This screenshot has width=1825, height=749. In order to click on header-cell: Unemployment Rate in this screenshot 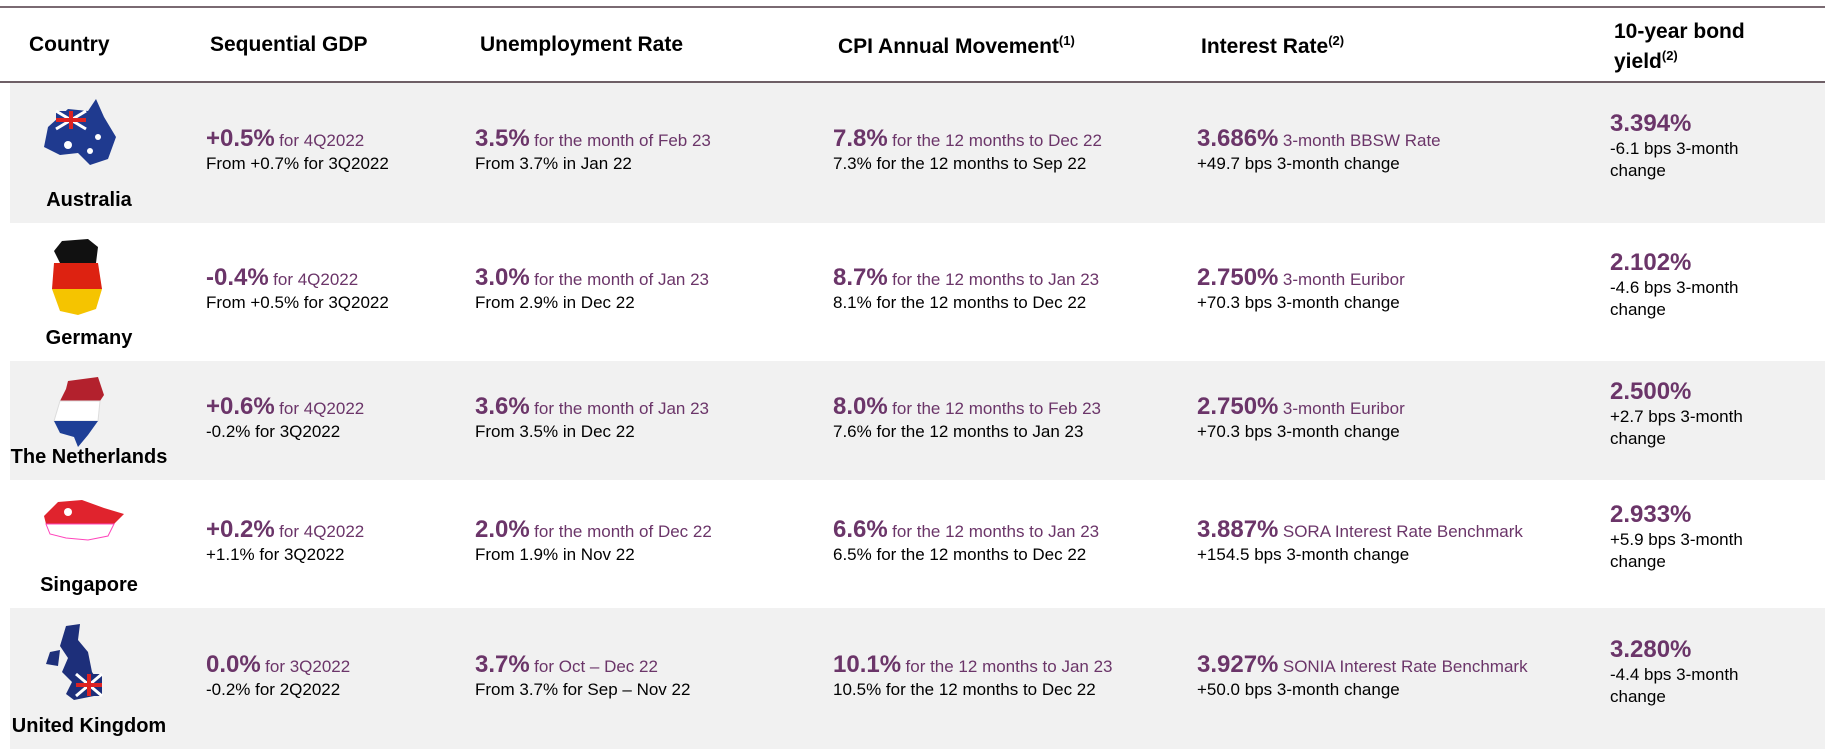, I will do `click(581, 45)`.